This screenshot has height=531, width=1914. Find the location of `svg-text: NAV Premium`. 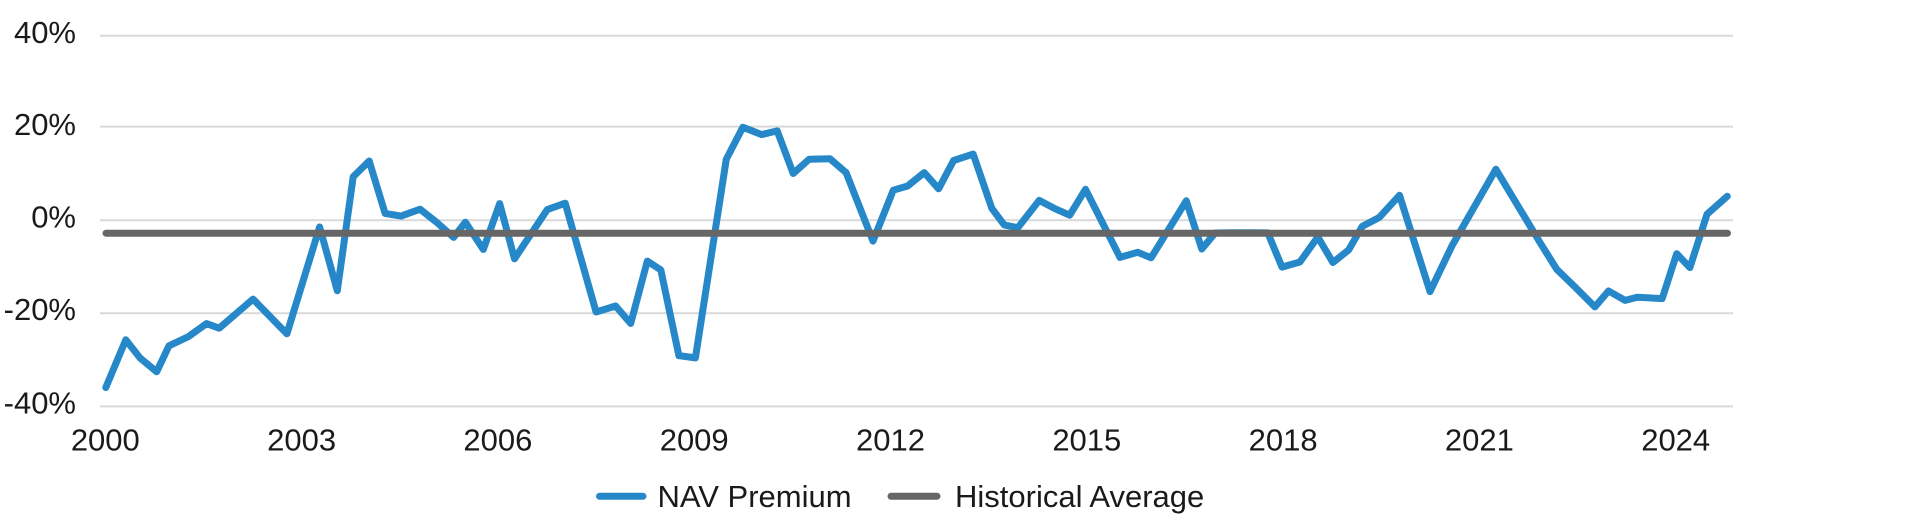

svg-text: NAV Premium is located at coordinates (755, 496).